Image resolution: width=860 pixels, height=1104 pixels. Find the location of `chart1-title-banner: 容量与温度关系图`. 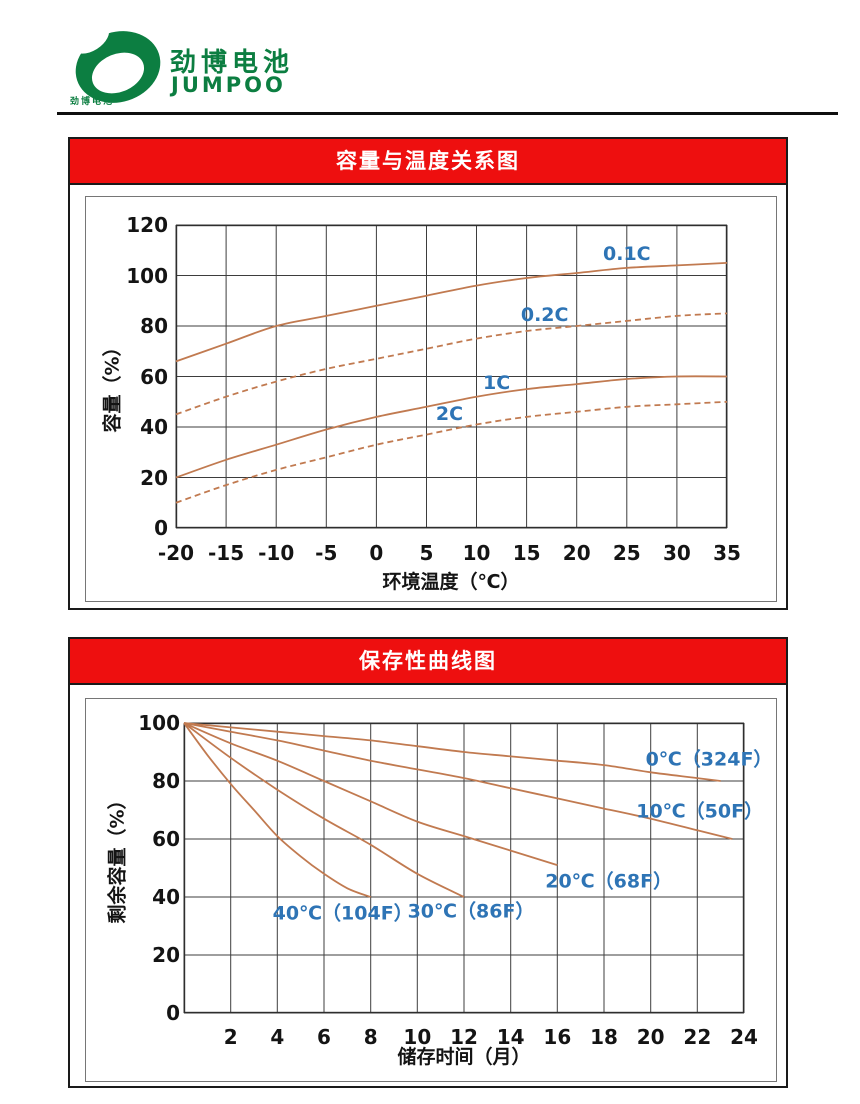

chart1-title-banner: 容量与温度关系图 is located at coordinates (428, 162).